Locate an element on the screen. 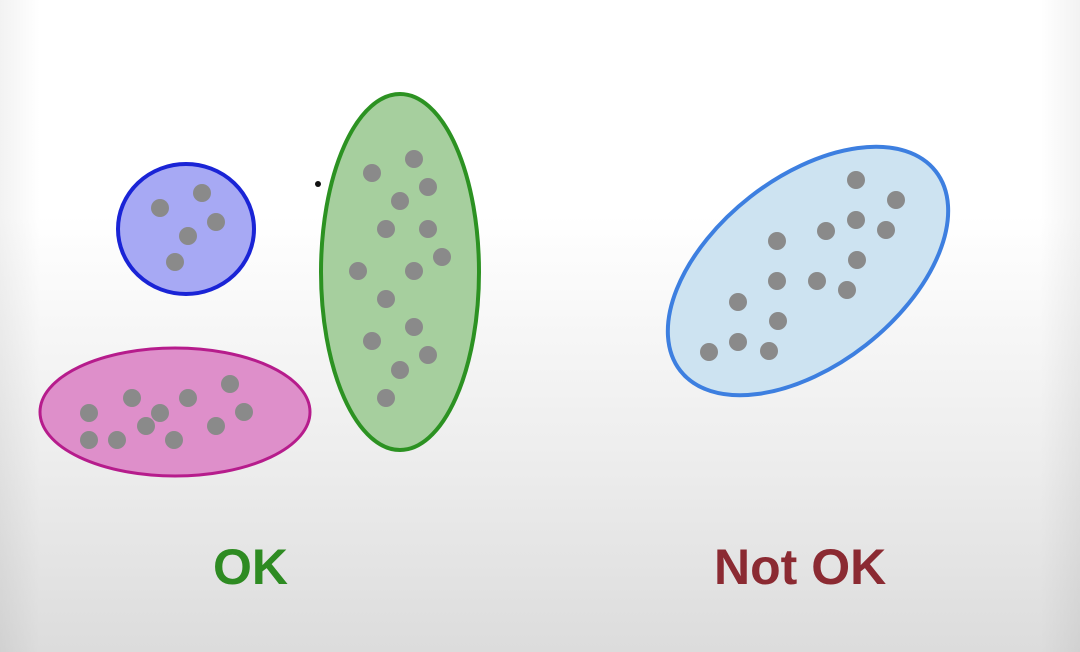 This screenshot has width=1080, height=652. lightblue-cluster is located at coordinates (808, 271).